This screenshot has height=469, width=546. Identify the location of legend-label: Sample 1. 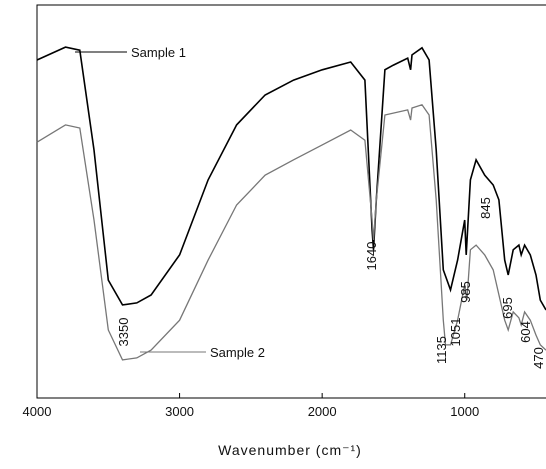
(158, 52).